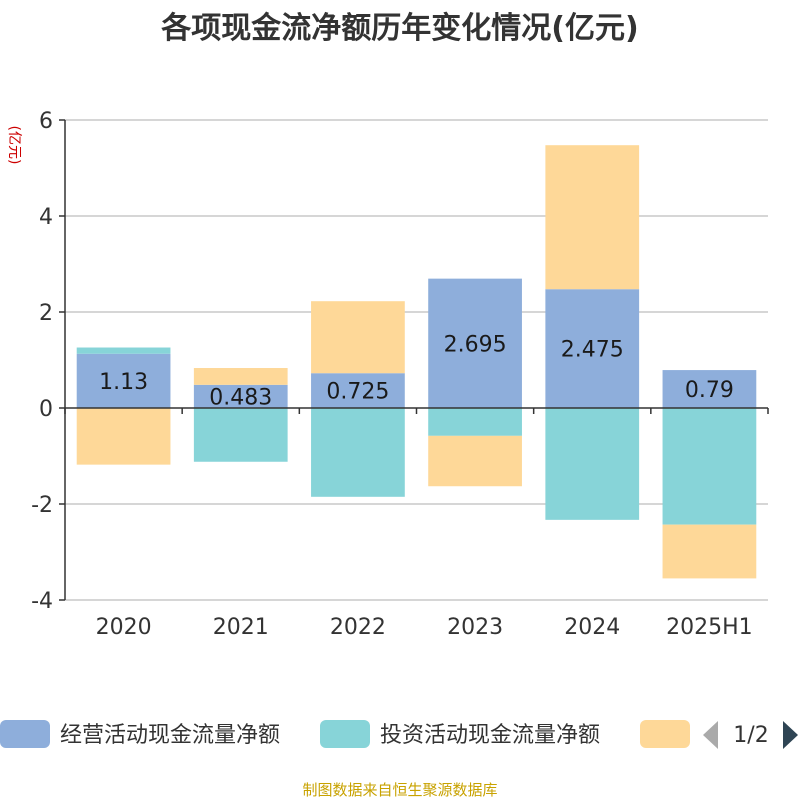 The image size is (800, 800). What do you see at coordinates (475, 627) in the screenshot?
I see `x-tick-label: 2023` at bounding box center [475, 627].